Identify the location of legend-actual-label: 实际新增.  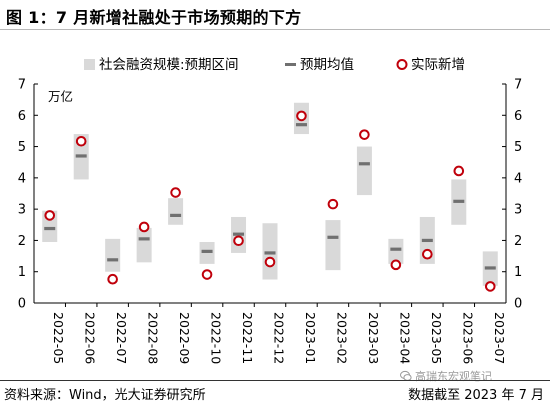
(438, 65).